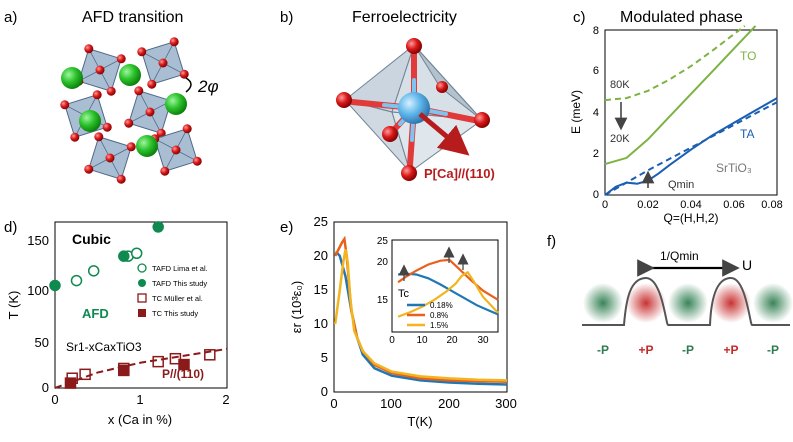 Image resolution: width=793 pixels, height=442 pixels. What do you see at coordinates (38, 240) in the screenshot?
I see `y-tick-label: 150` at bounding box center [38, 240].